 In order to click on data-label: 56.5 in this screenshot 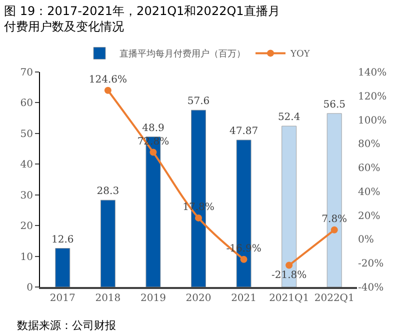, I will do `click(334, 104)`.